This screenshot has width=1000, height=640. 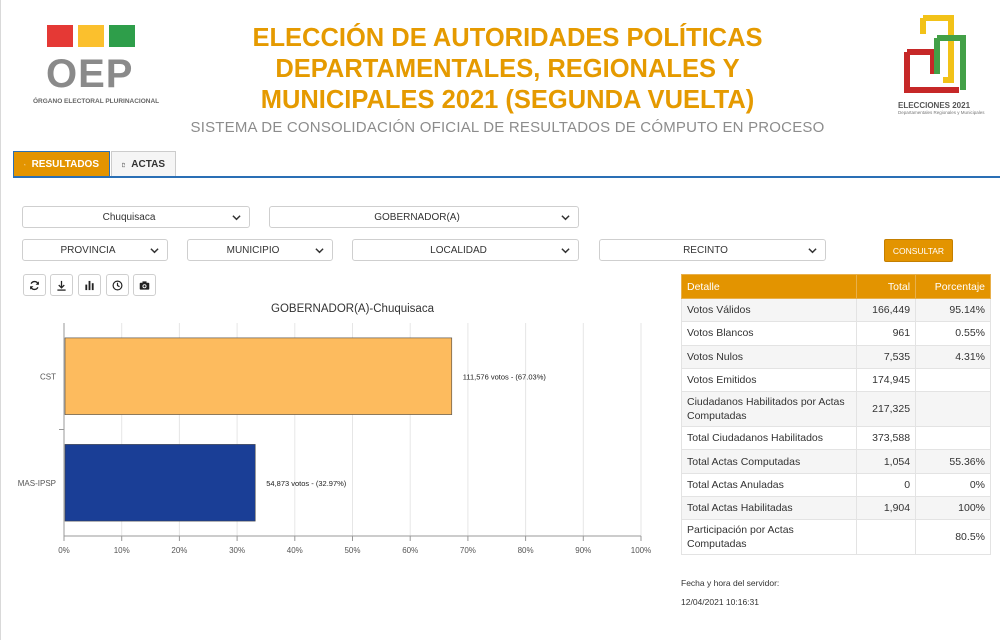 I want to click on consultar-button: CONSULTAR, so click(x=918, y=250).